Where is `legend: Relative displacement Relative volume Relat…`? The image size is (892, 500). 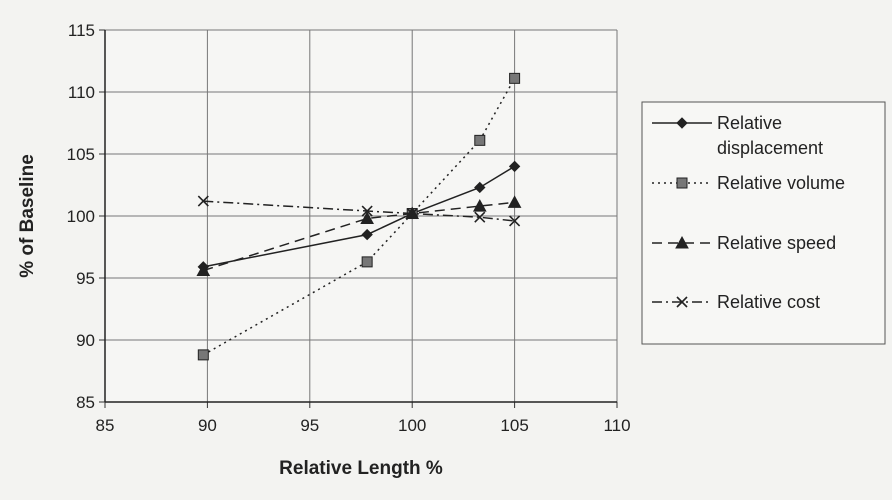
legend: Relative displacement Relative volume Relat… is located at coordinates (763, 223).